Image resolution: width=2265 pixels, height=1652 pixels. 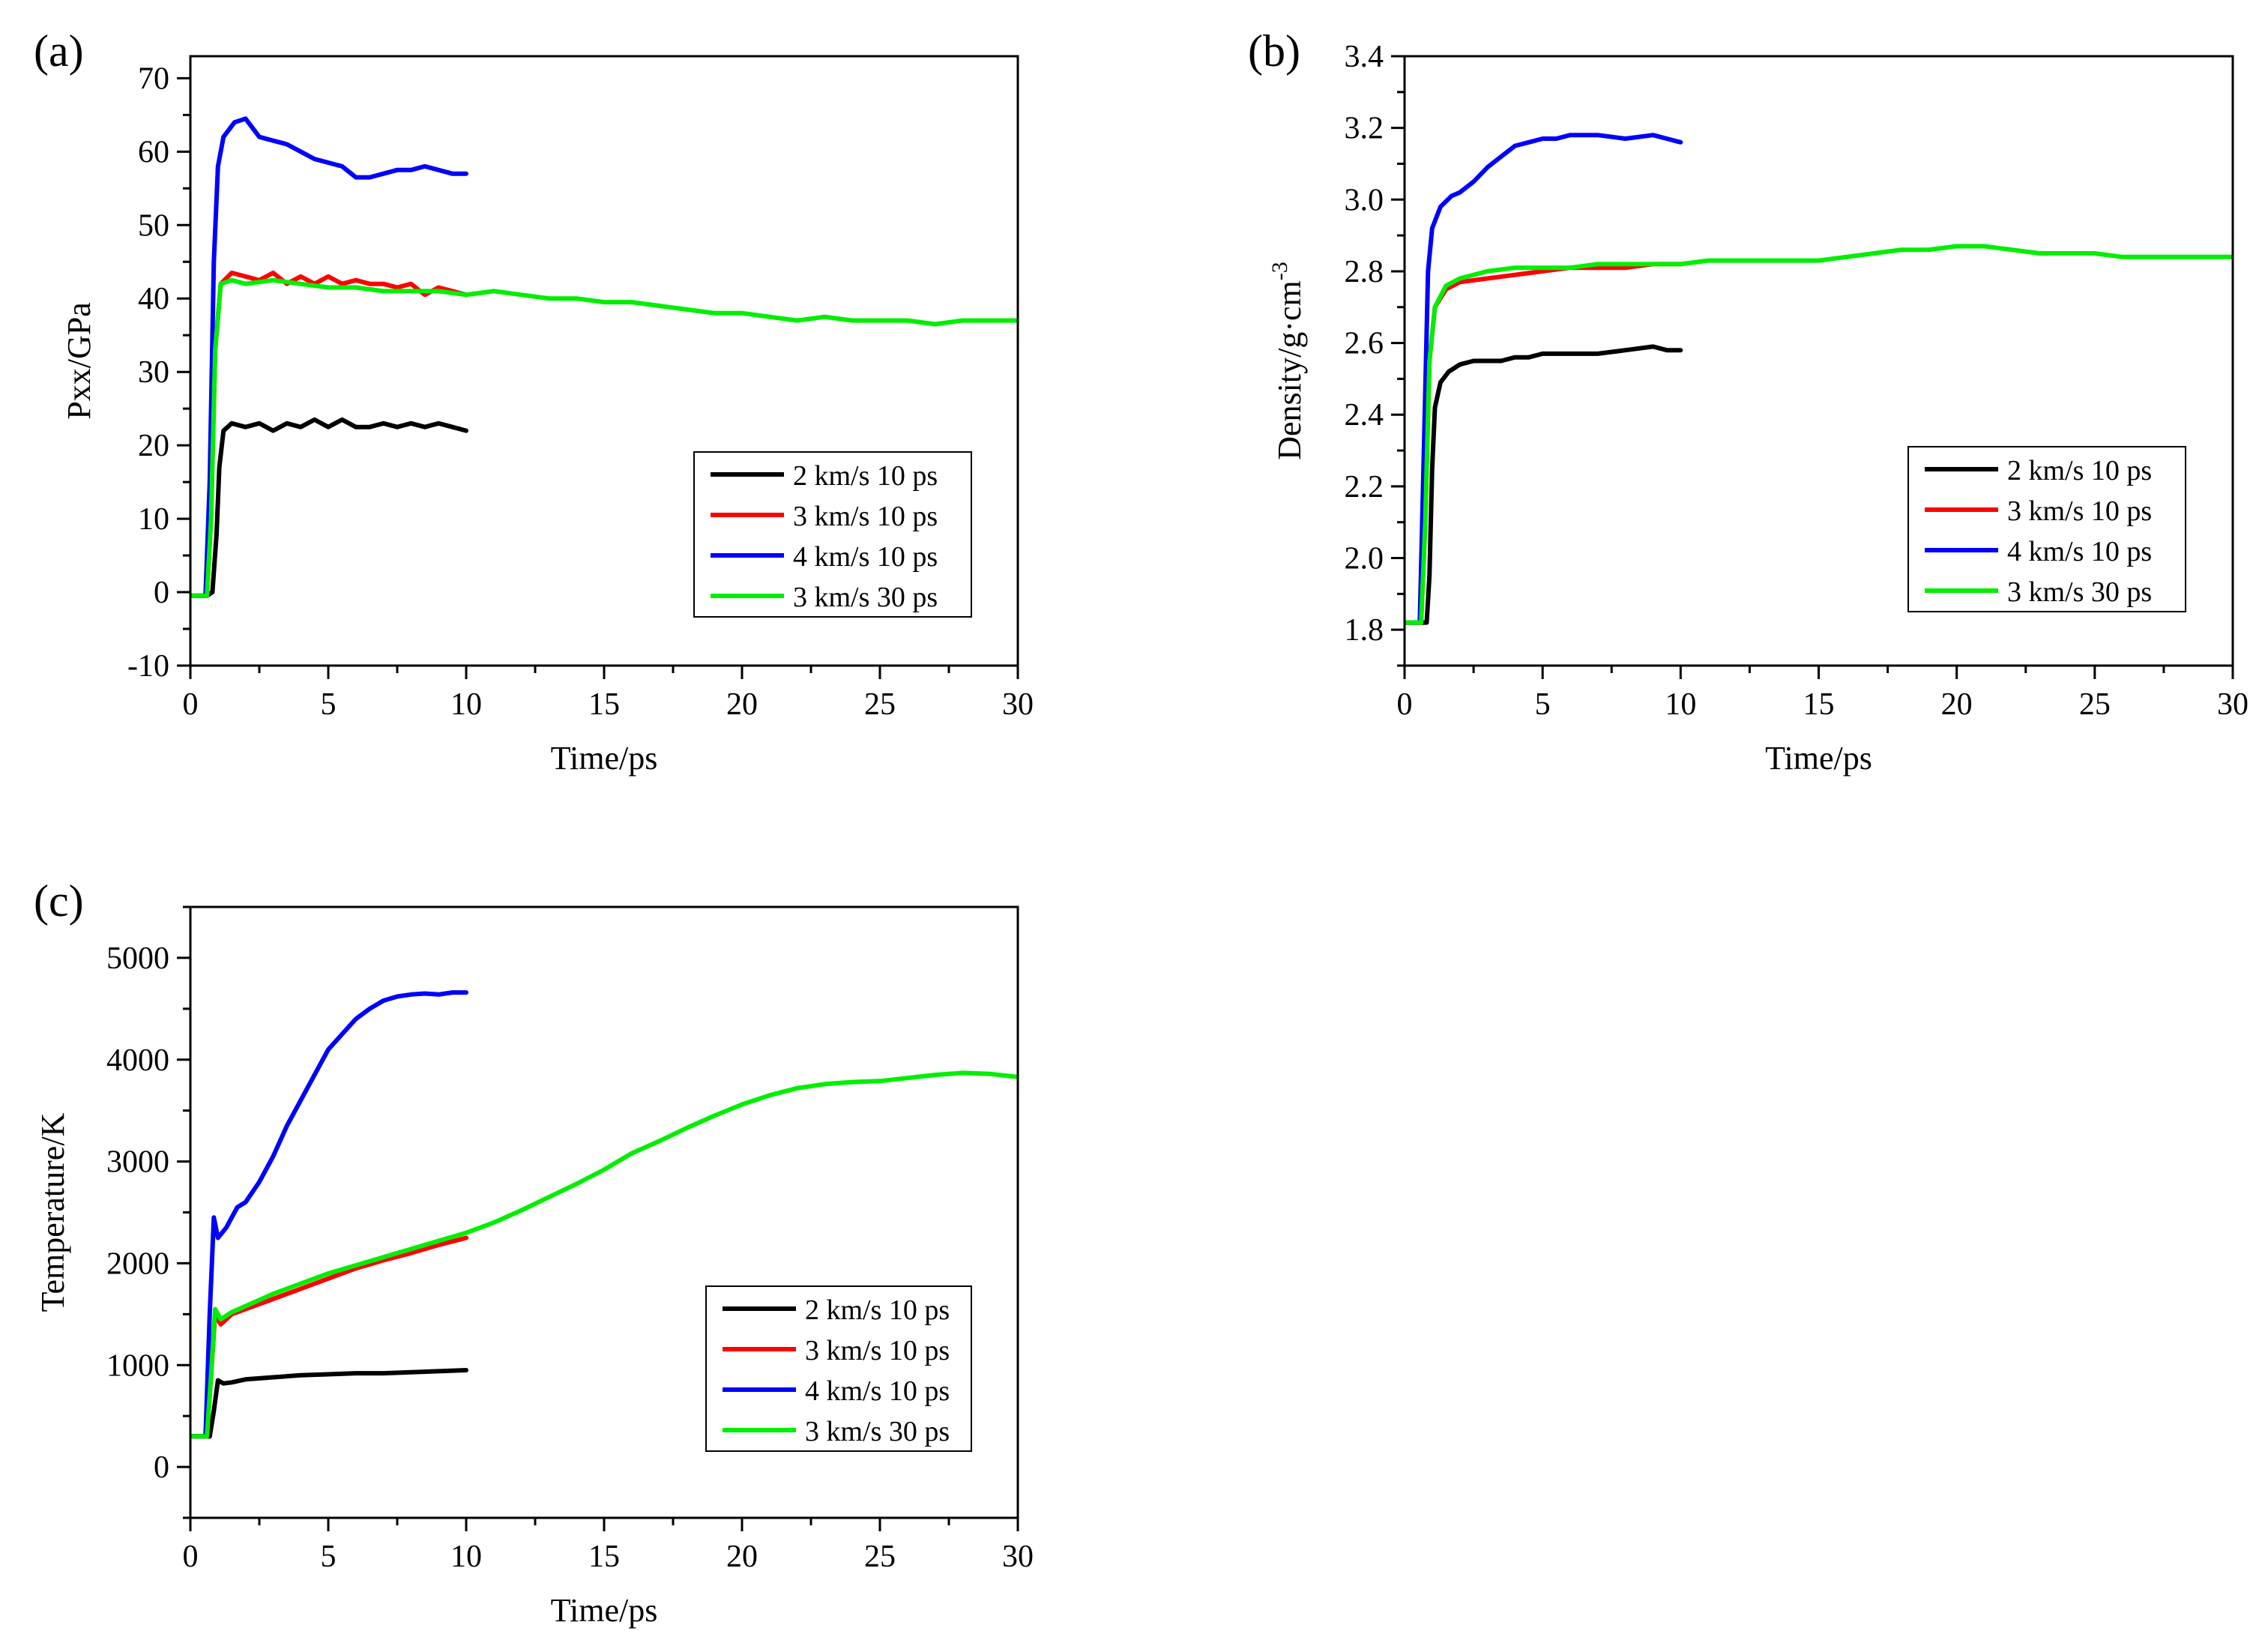 I want to click on y-axis-label-text: Temperature/K, so click(x=52, y=1212).